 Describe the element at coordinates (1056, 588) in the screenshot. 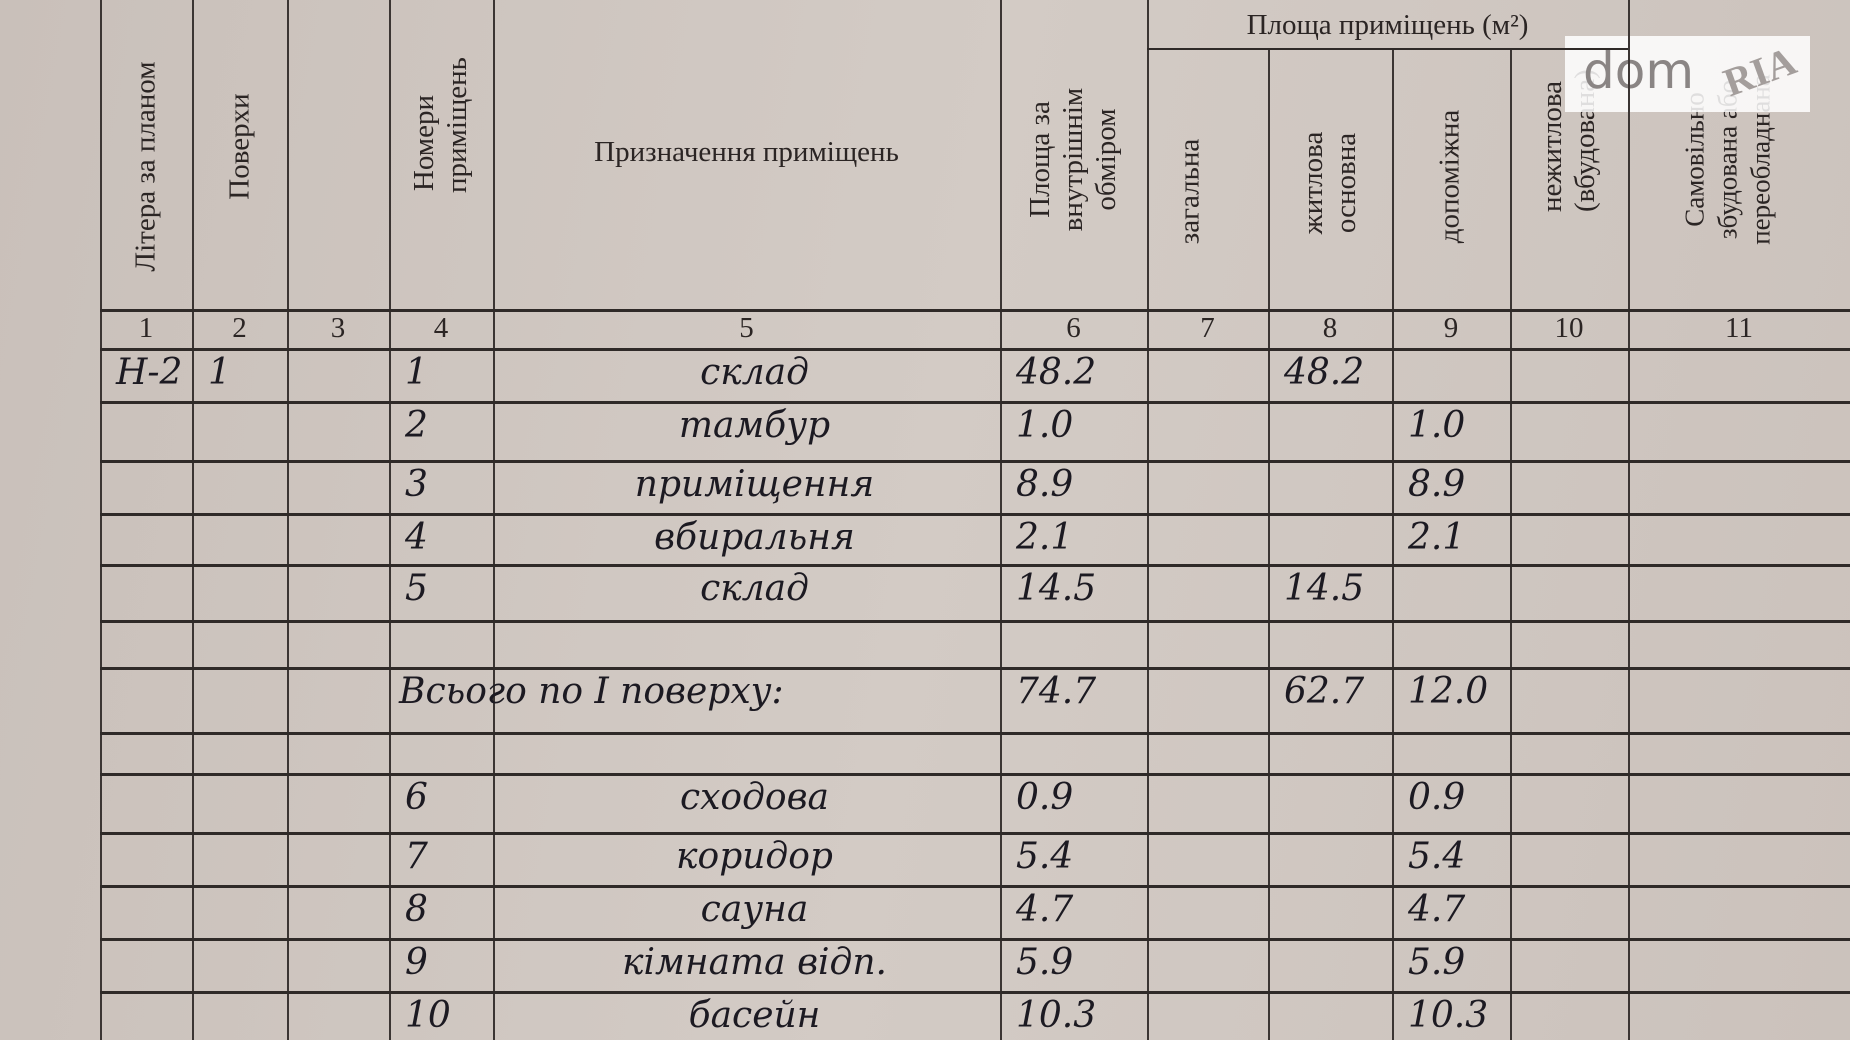

I see `row-area: 14.5` at that location.